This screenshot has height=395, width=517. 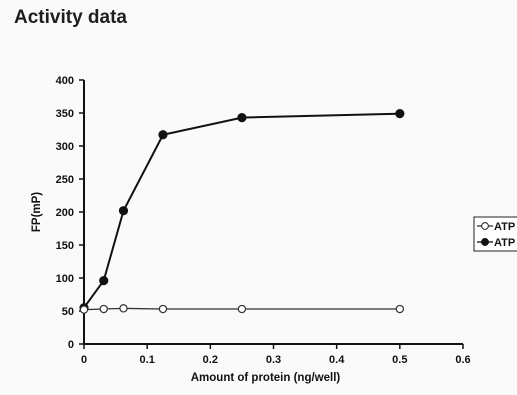 What do you see at coordinates (65, 81) in the screenshot?
I see `y-tick-label: 400` at bounding box center [65, 81].